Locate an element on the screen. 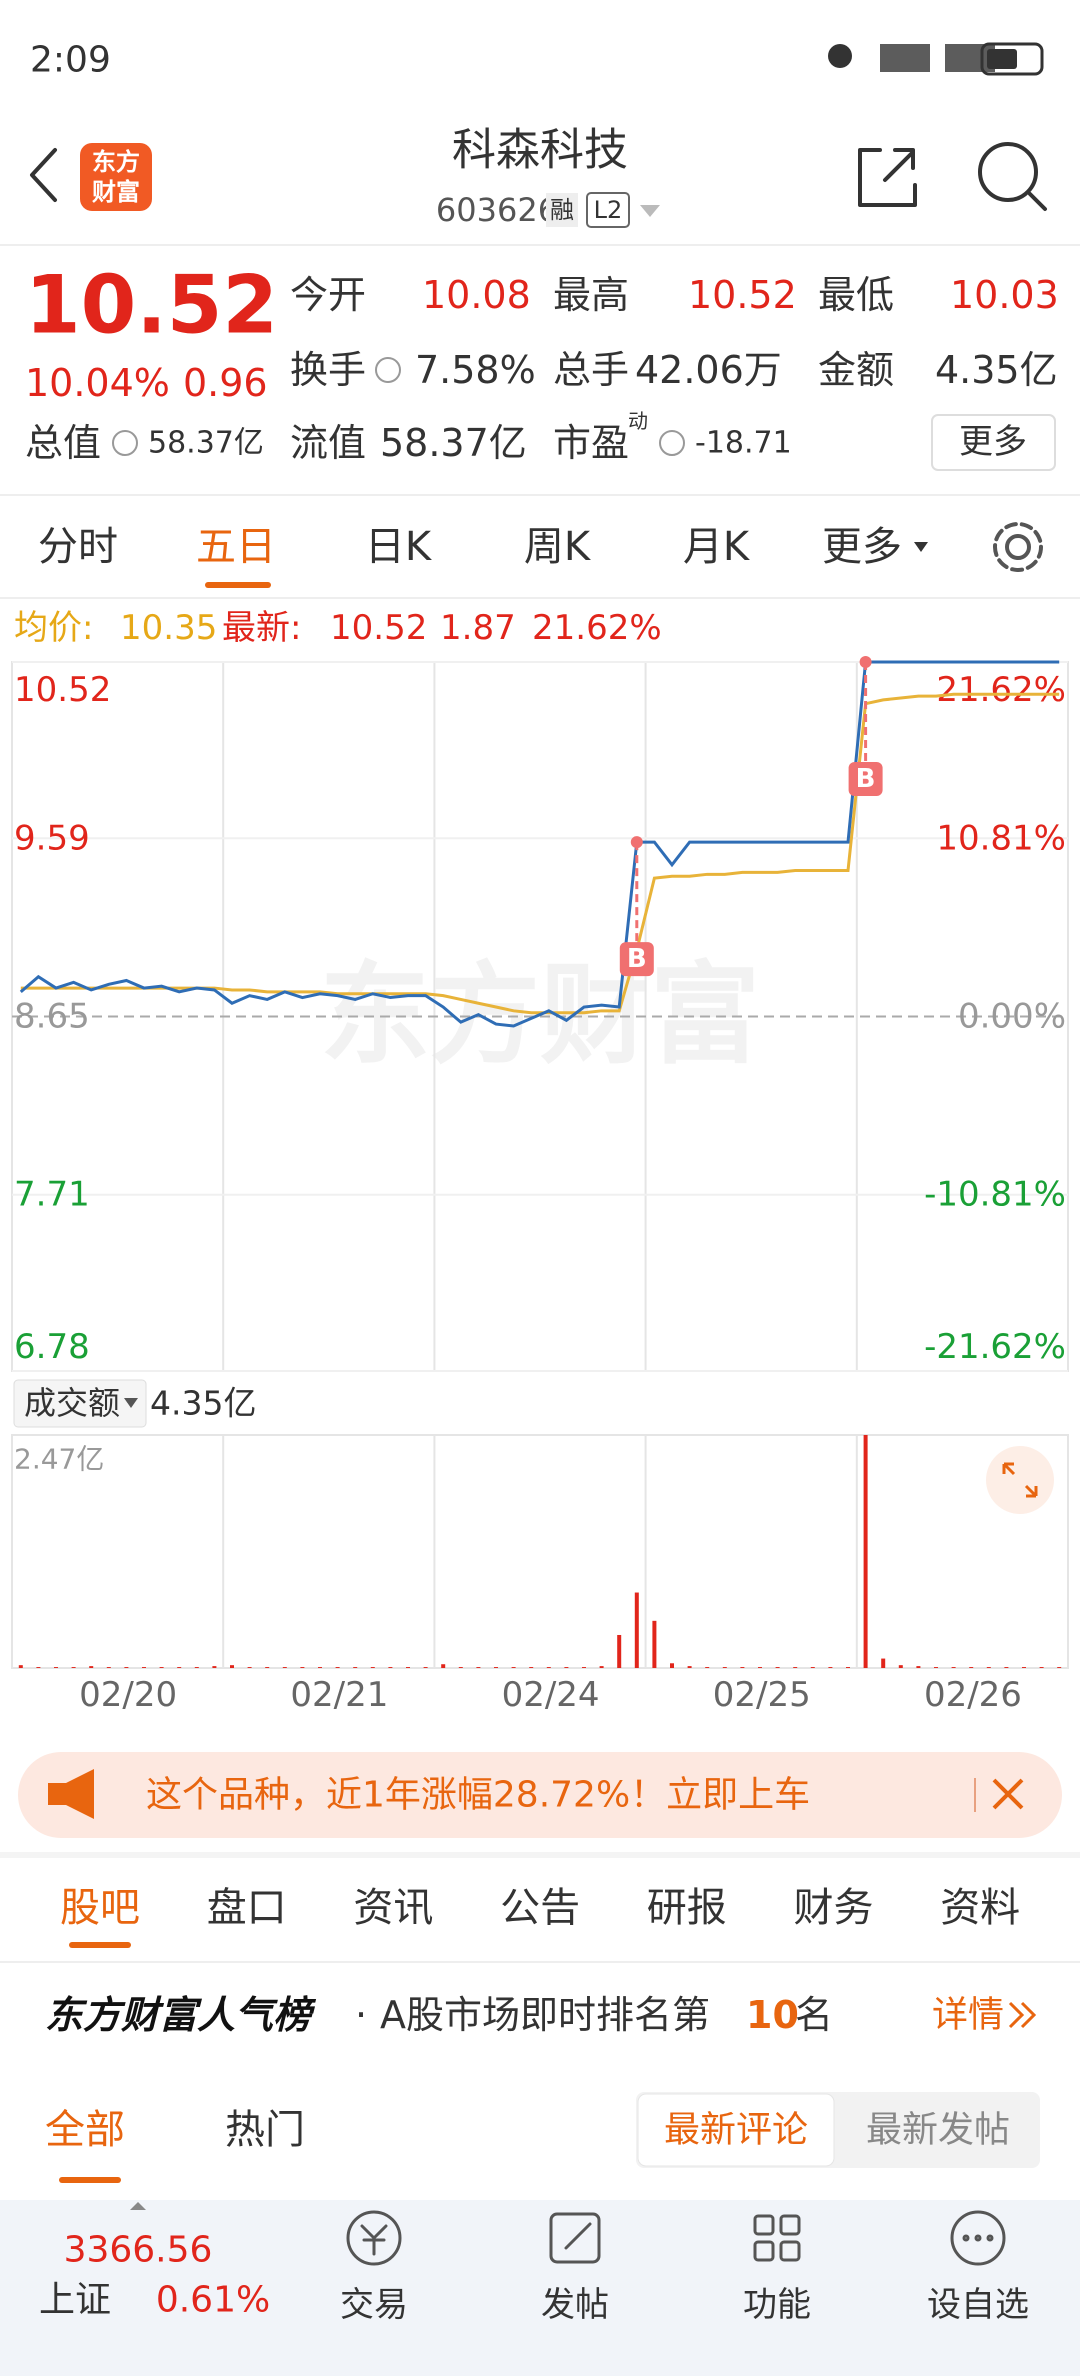  price-line is located at coordinates (539, 844).